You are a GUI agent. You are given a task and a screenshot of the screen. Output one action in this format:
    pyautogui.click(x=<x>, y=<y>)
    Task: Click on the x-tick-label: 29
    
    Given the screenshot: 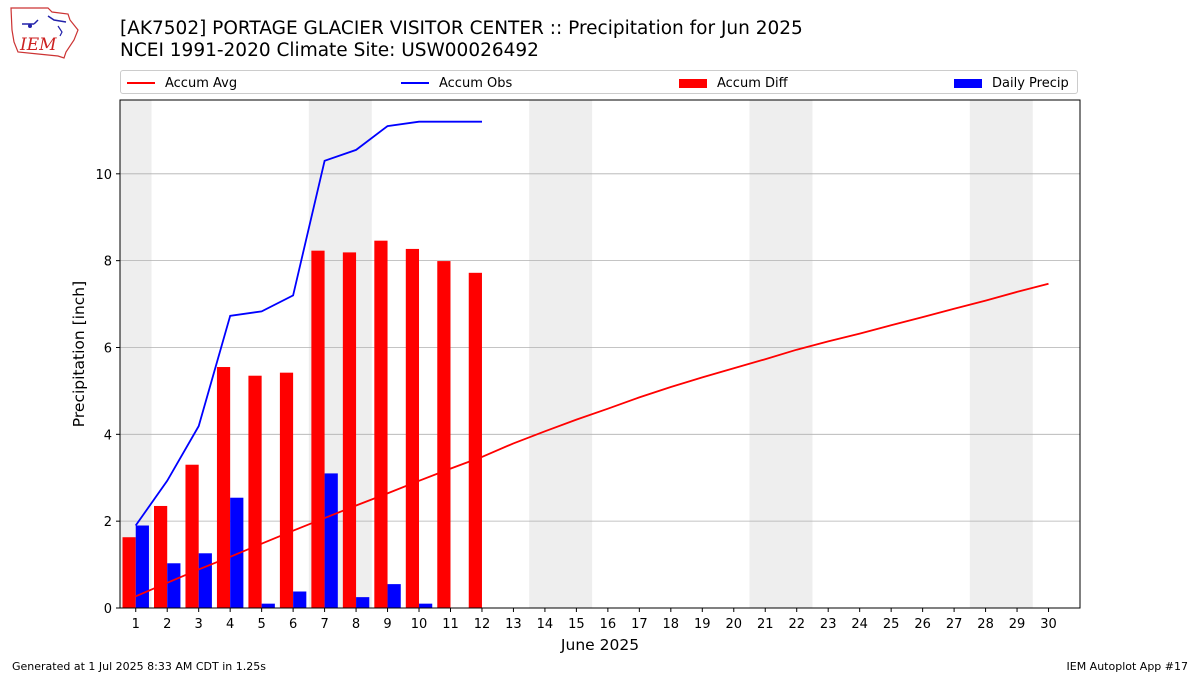 What is the action you would take?
    pyautogui.click(x=1017, y=624)
    